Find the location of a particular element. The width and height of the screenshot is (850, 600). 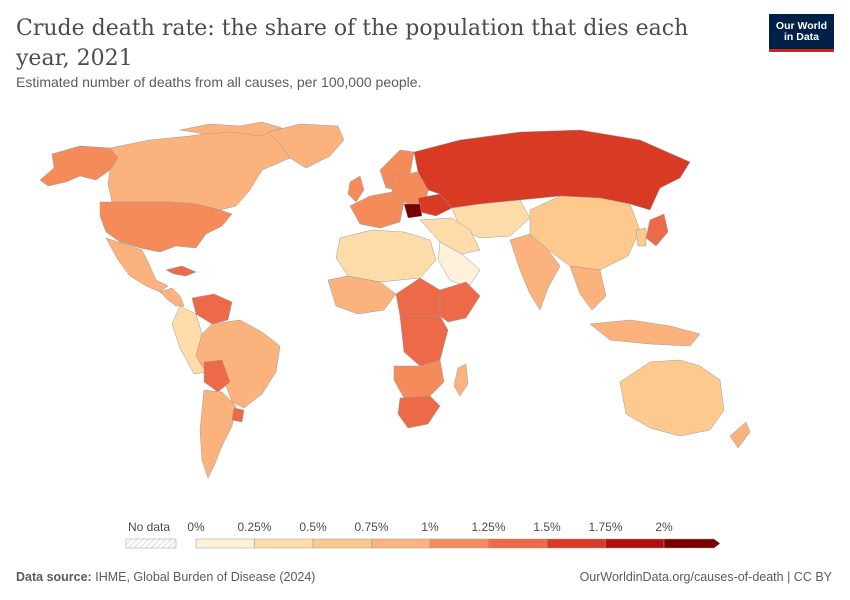

source-label: Data source: is located at coordinates (54, 577).